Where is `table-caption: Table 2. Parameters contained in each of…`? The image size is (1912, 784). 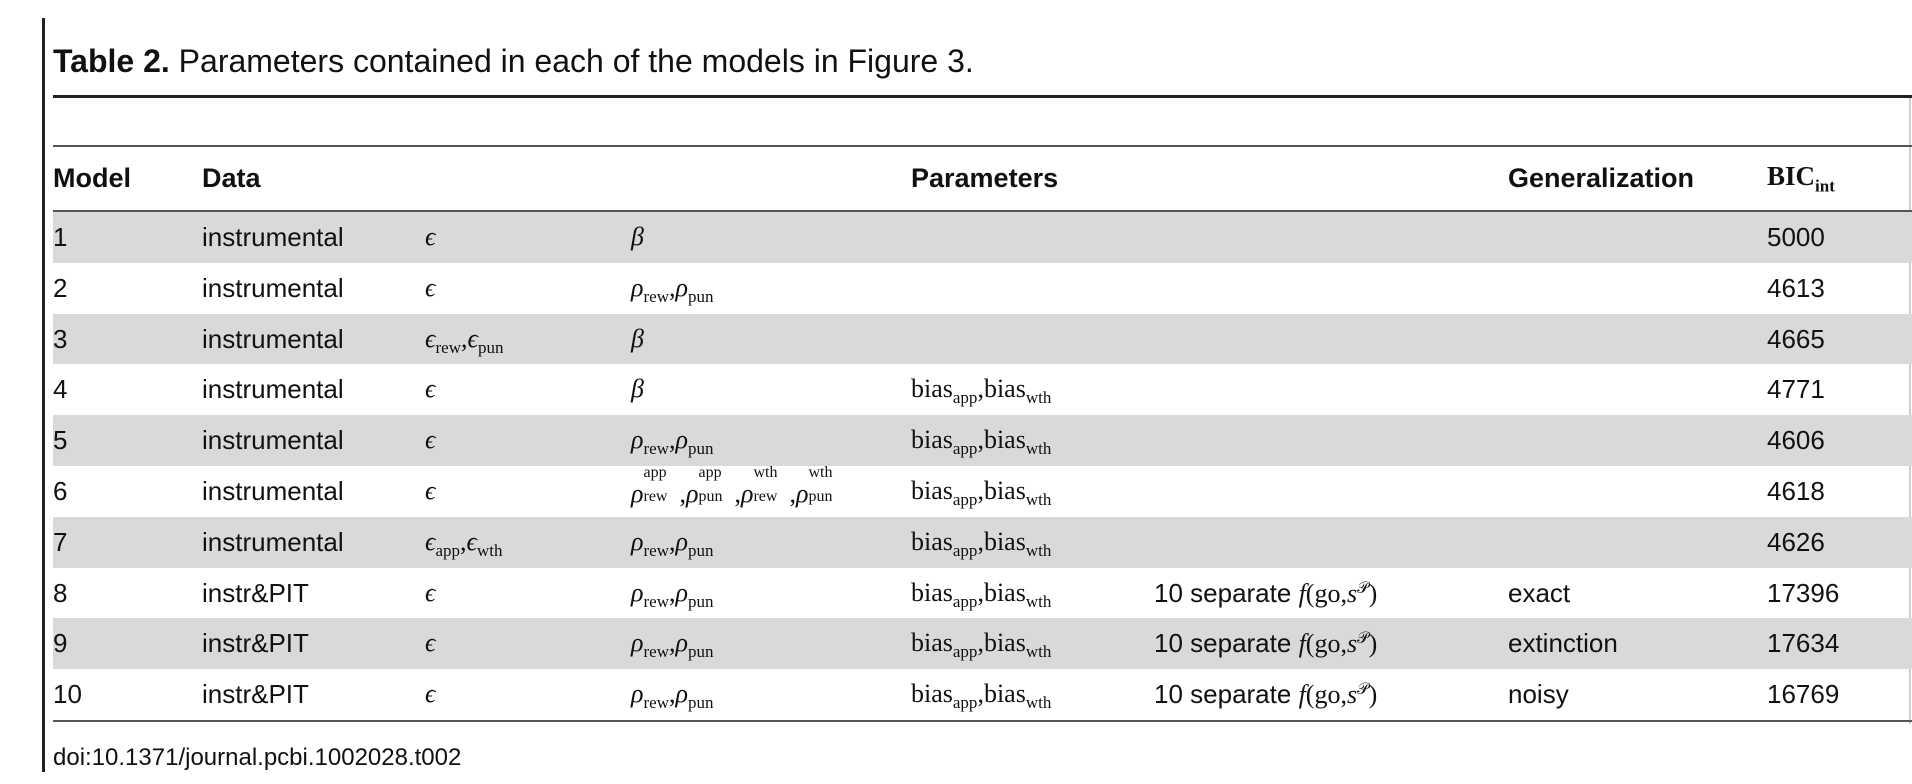 table-caption: Table 2. Parameters contained in each of… is located at coordinates (513, 61).